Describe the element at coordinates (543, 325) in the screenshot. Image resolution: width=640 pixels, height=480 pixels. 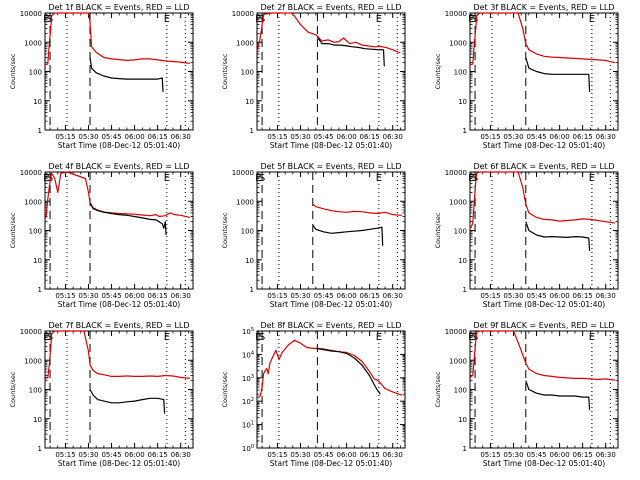
I see `panel-title: Det 9f BLACK = Events, RED = LLD` at that location.